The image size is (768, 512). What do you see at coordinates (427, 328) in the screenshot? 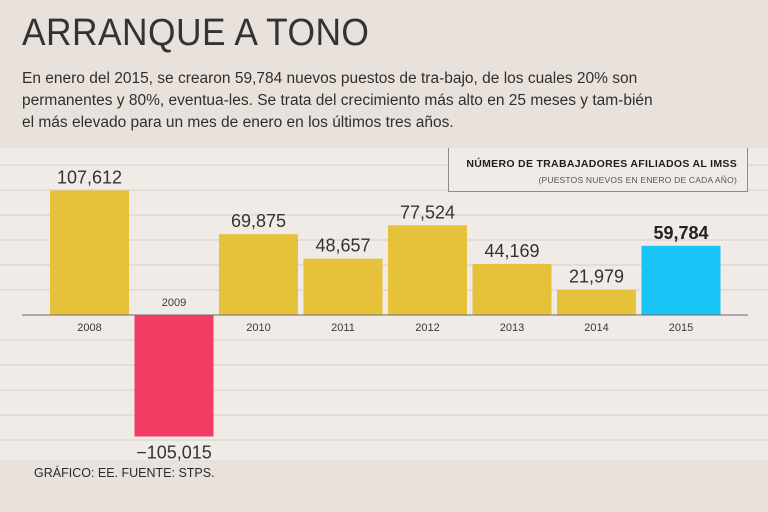
I see `year-label-2012: 2012` at bounding box center [427, 328].